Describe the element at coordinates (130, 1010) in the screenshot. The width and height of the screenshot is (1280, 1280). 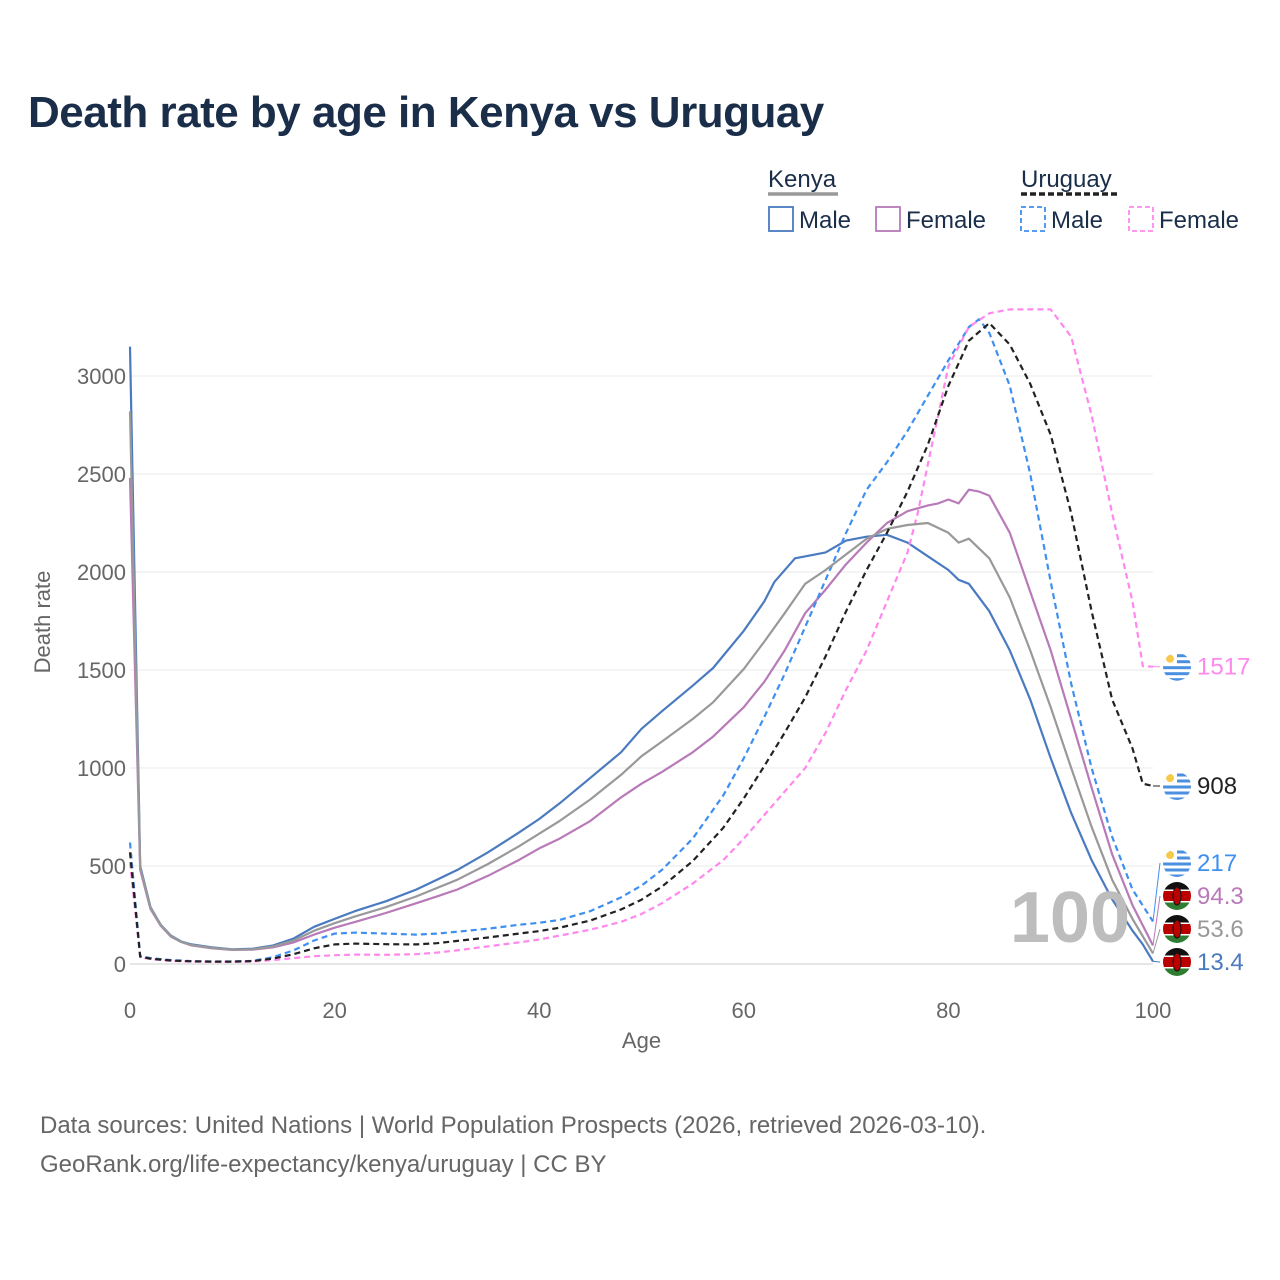
I see `x-tick-label: 0` at that location.